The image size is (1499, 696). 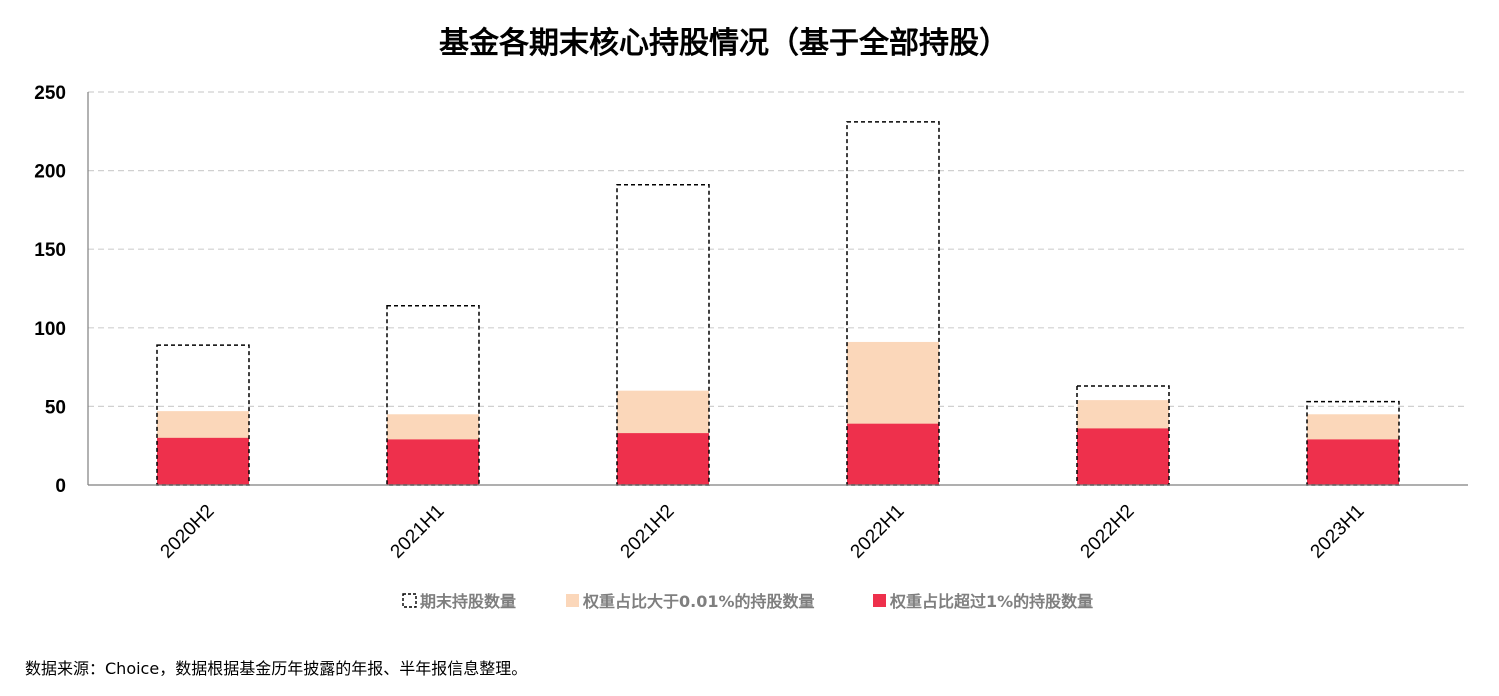 What do you see at coordinates (648, 532) in the screenshot?
I see `x-tick-label: 2021H2` at bounding box center [648, 532].